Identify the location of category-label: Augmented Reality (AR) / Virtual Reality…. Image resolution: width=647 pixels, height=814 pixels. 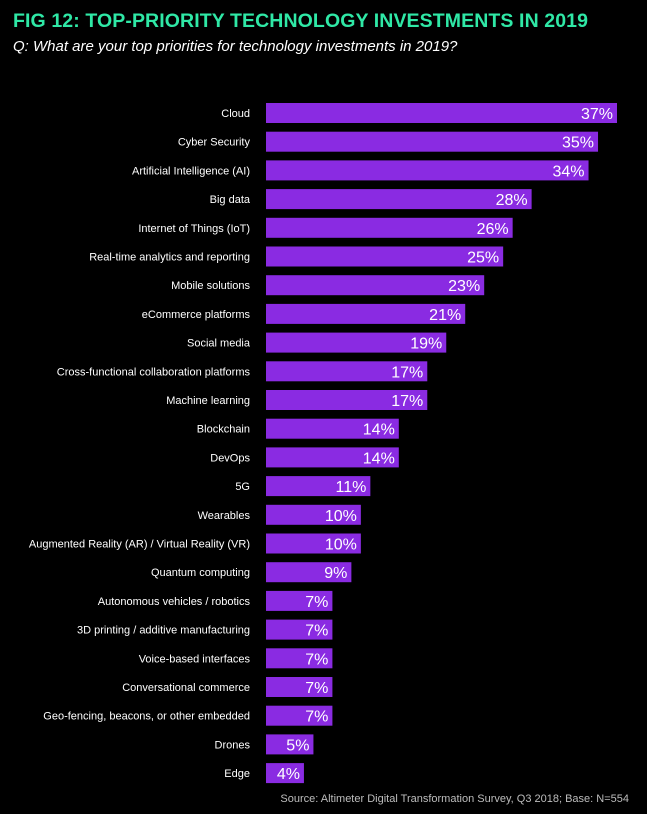
(139, 545).